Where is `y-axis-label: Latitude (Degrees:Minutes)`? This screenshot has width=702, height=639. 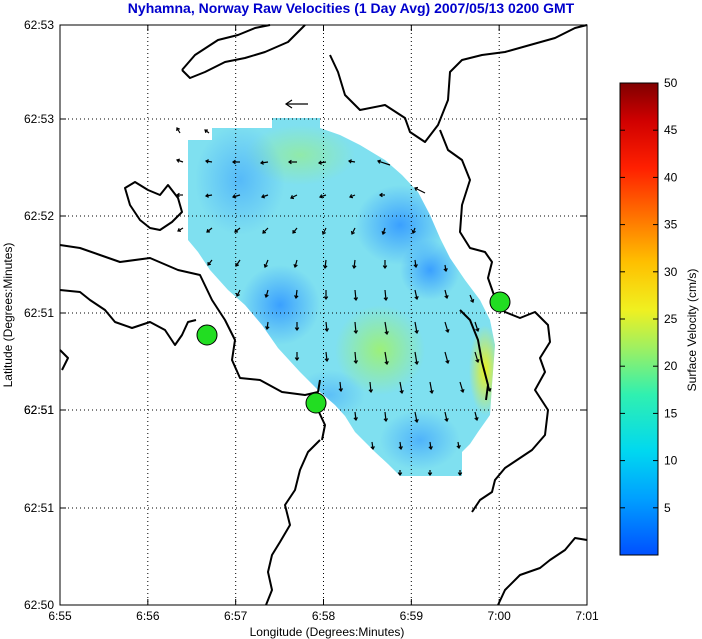 y-axis-label: Latitude (Degrees:Minutes) is located at coordinates (8, 315).